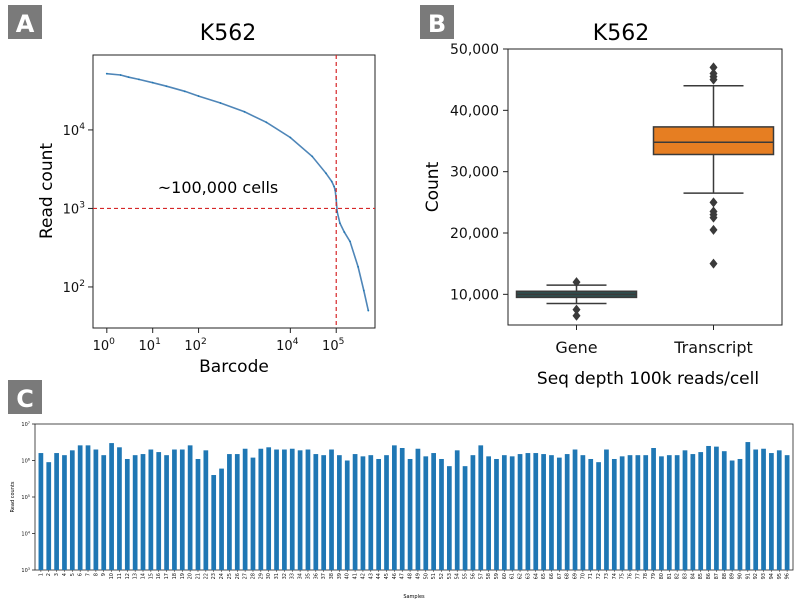 This screenshot has width=800, height=602. What do you see at coordinates (81, 574) in the screenshot?
I see `panel-c-x-tick-label: 6` at bounding box center [81, 574].